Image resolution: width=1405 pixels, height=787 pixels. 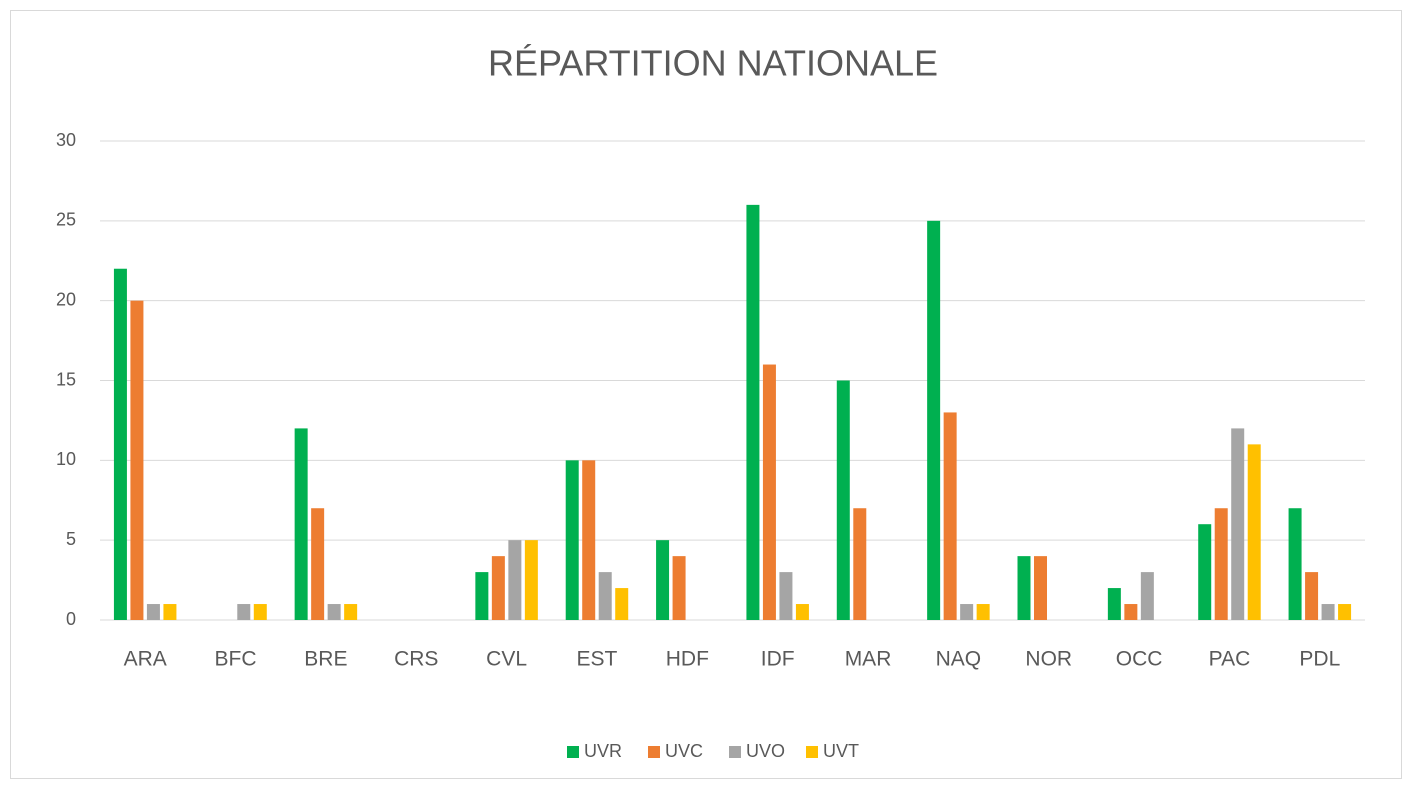 What do you see at coordinates (325, 659) in the screenshot?
I see `x-tick-label: BRE` at bounding box center [325, 659].